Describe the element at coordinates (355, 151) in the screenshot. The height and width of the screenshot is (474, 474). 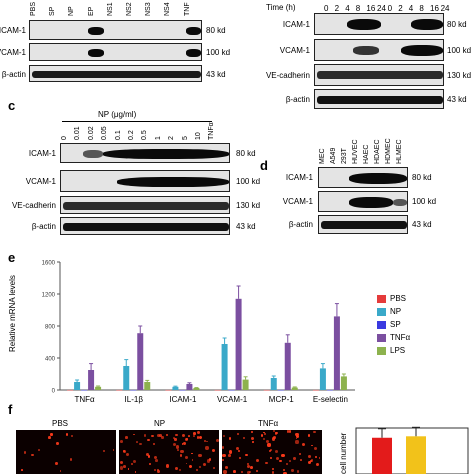
I see `cell-line-label: HUVEC` at that location.